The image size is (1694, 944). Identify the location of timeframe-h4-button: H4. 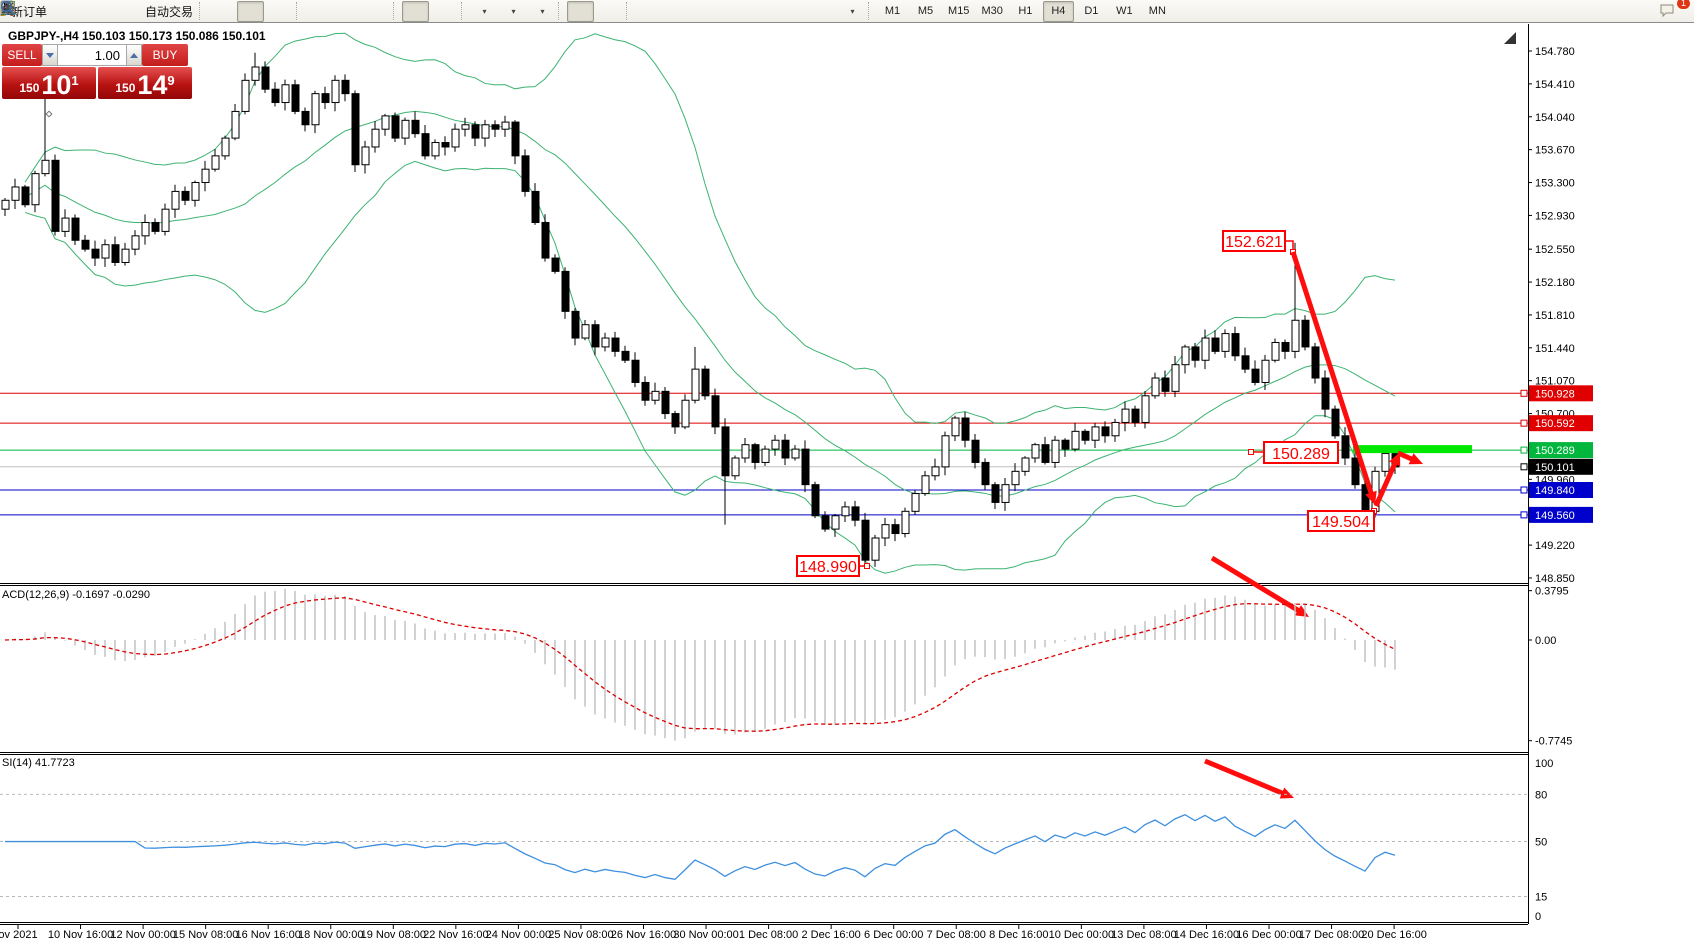
(1058, 11).